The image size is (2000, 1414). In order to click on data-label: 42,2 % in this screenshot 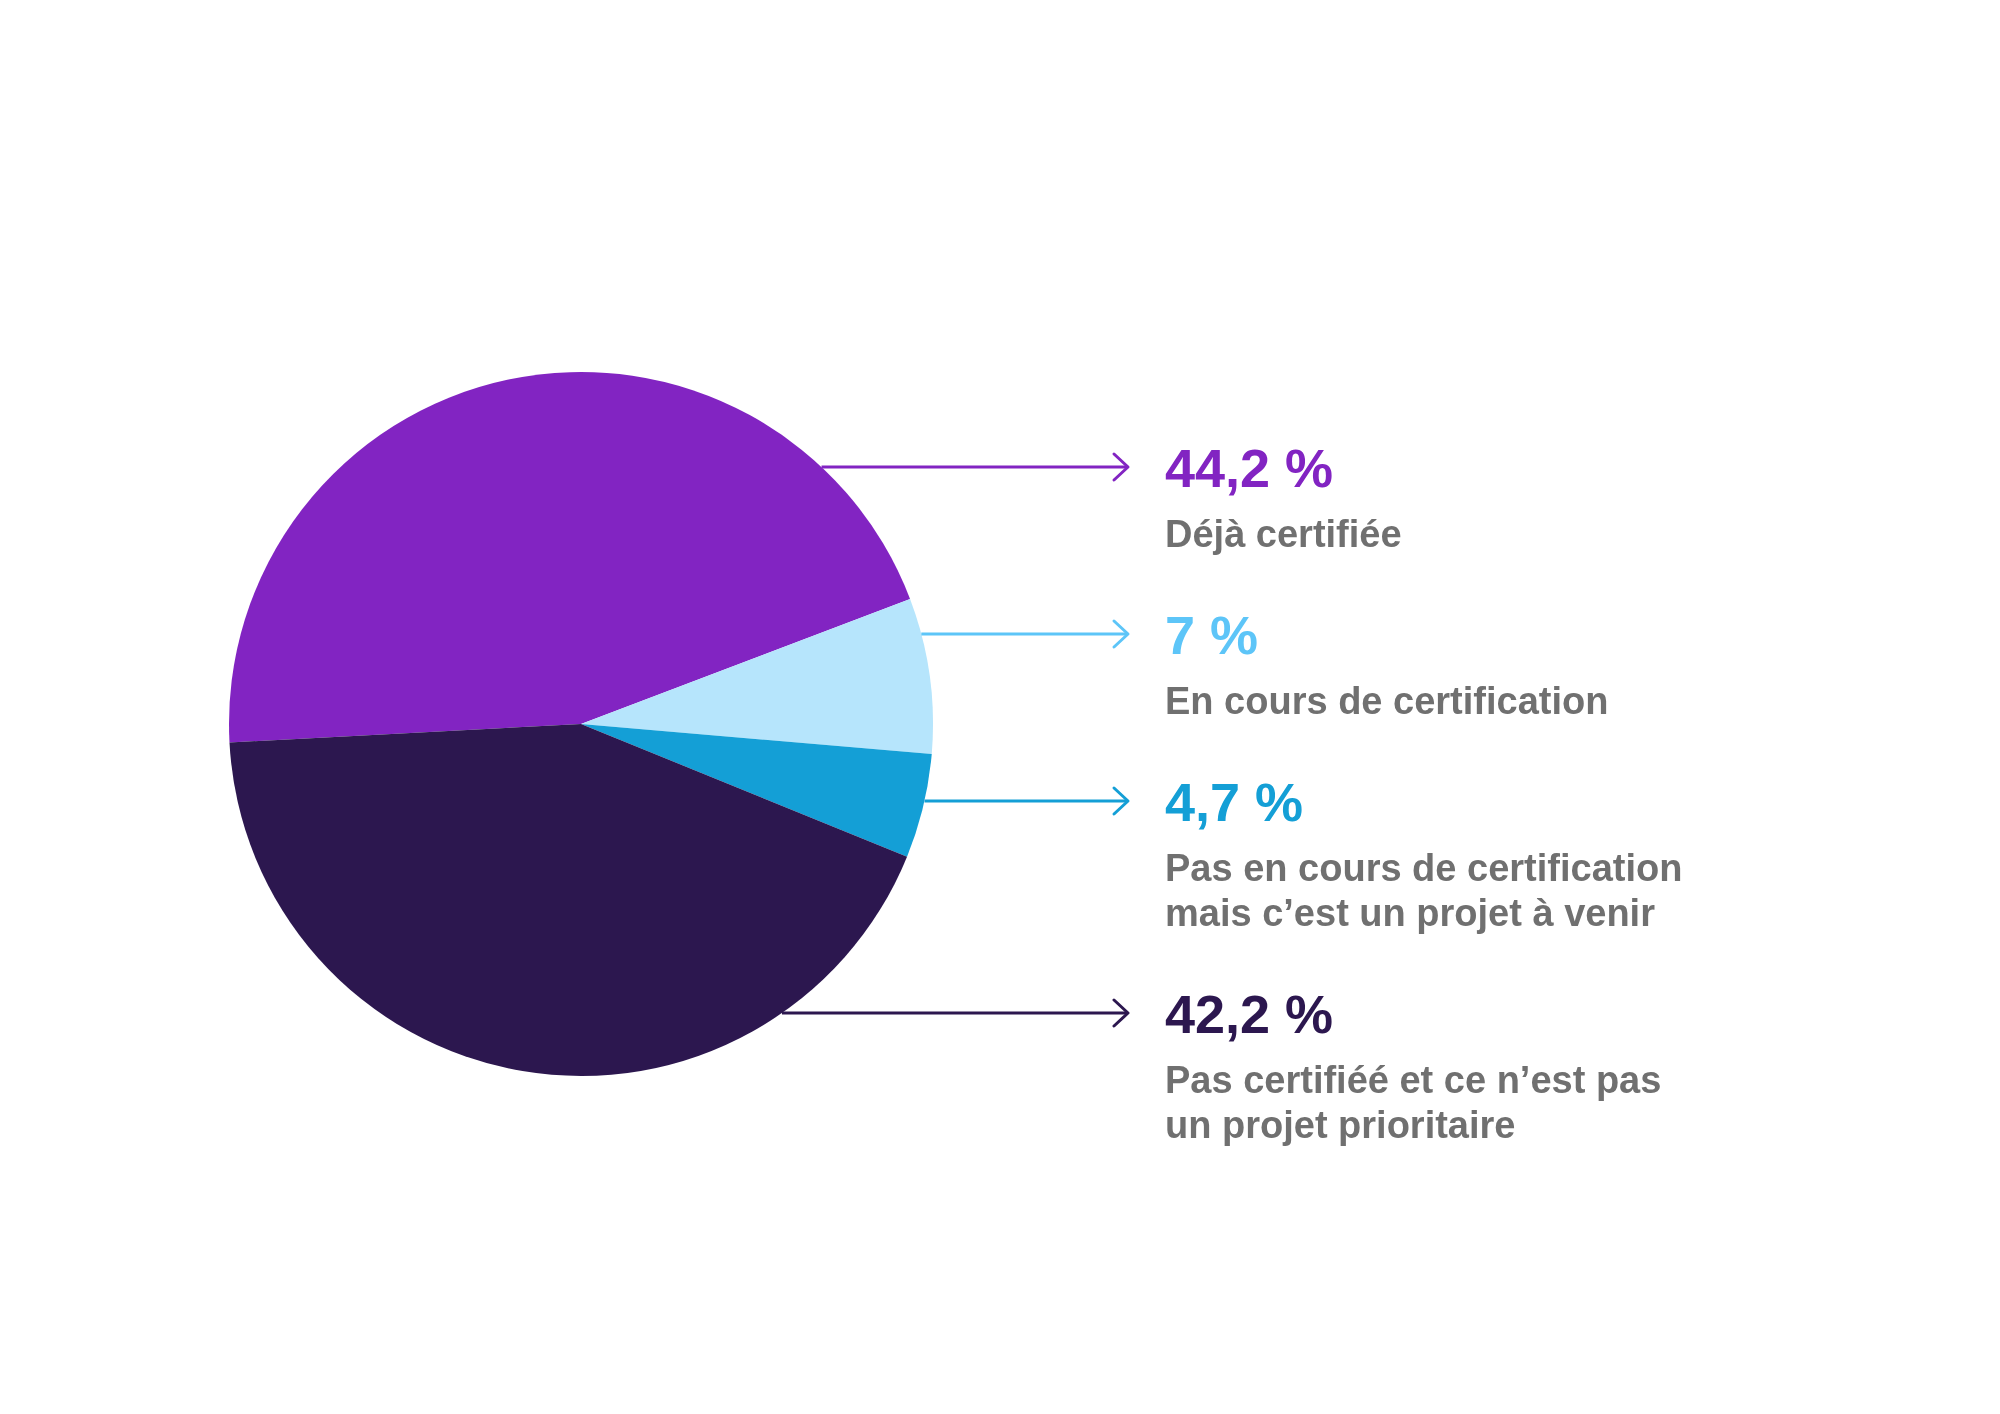, I will do `click(1249, 1014)`.